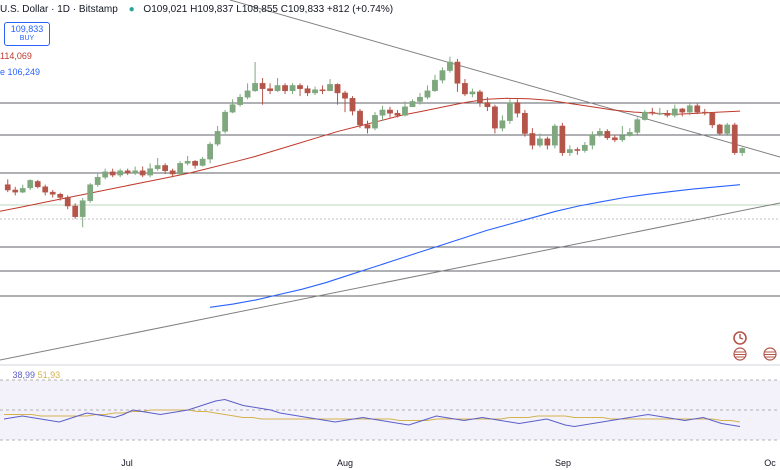 This screenshot has width=780, height=470. Describe the element at coordinates (740, 338) in the screenshot. I see `replay-icon` at that location.